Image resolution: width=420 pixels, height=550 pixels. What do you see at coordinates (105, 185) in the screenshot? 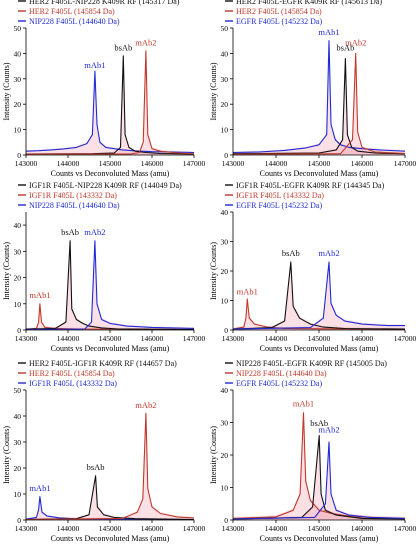
I see `legend-entry: IGF1R F405L-NIP228 K409R RF (144049 Da)` at bounding box center [105, 185].